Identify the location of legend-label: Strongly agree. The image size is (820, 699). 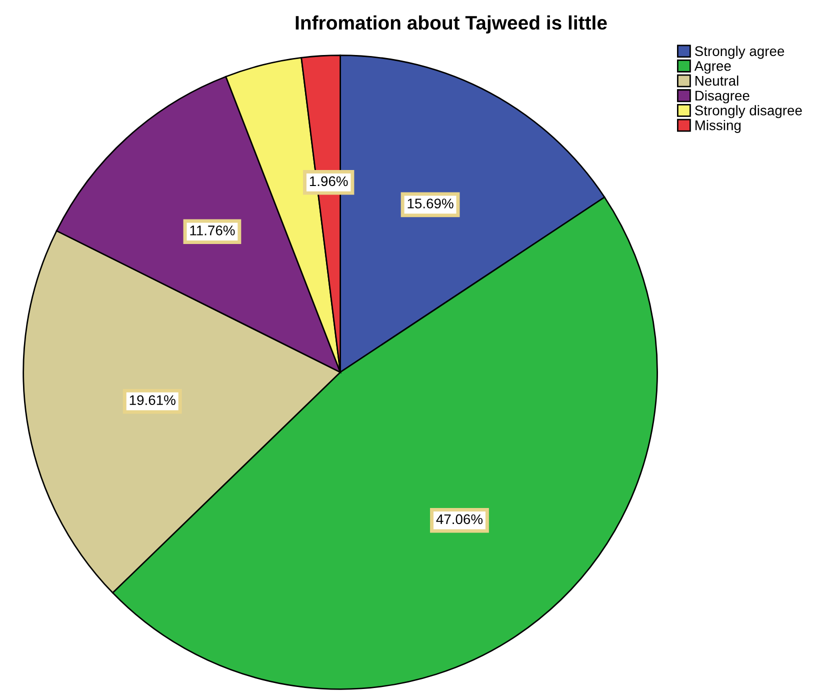
(739, 52).